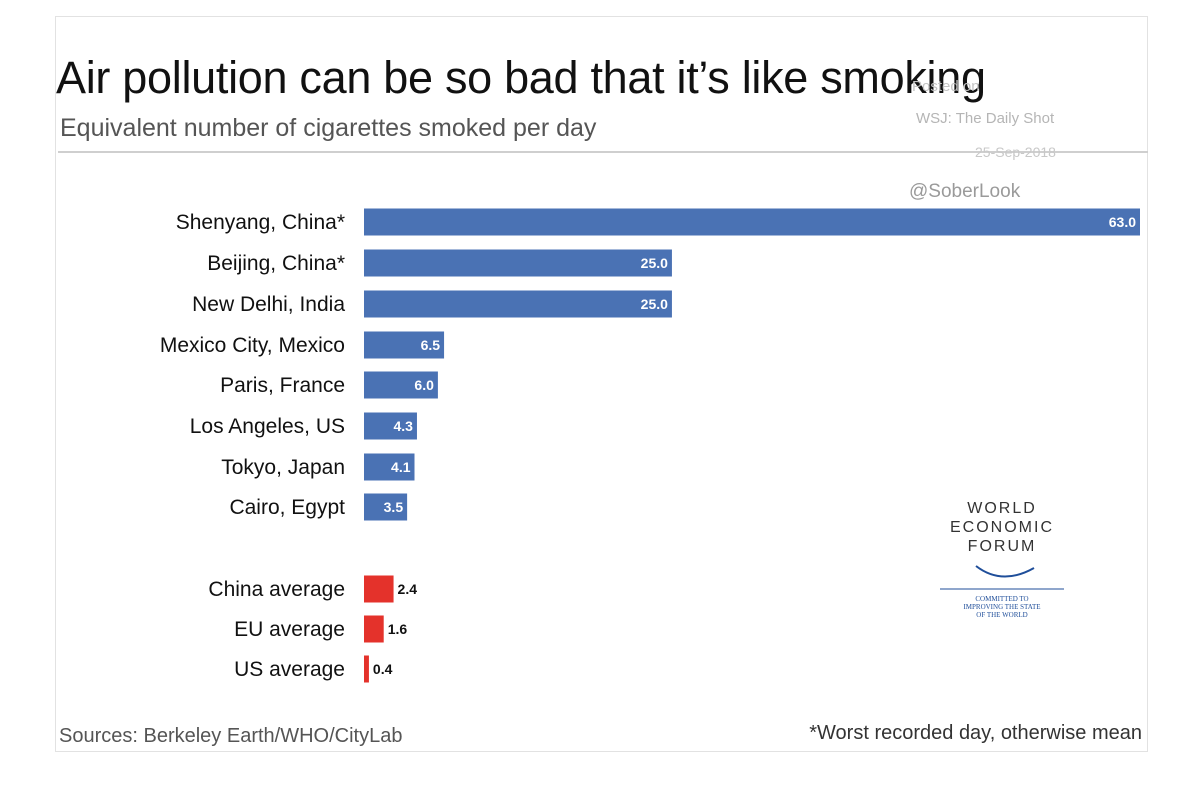 The height and width of the screenshot is (786, 1200). Describe the element at coordinates (287, 507) in the screenshot. I see `category-label-cairo-egypt: Cairo, Egypt` at that location.